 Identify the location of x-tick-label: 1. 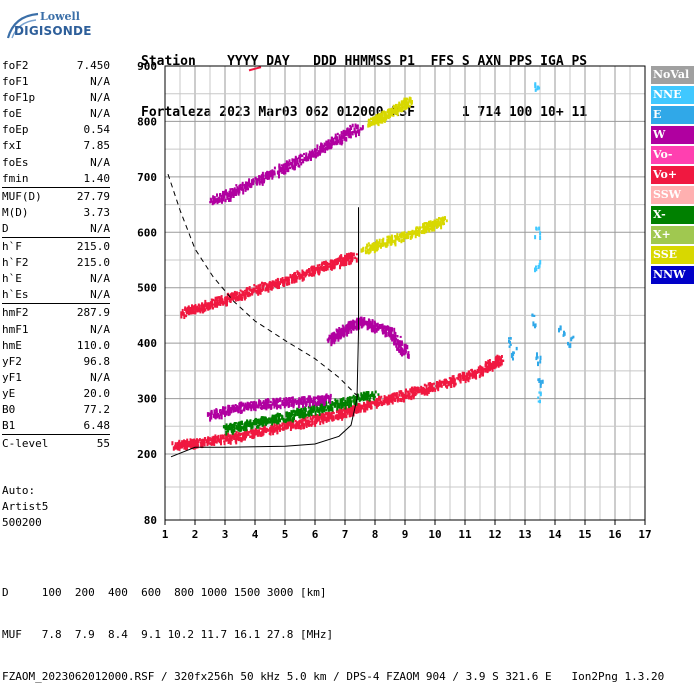
(165, 534).